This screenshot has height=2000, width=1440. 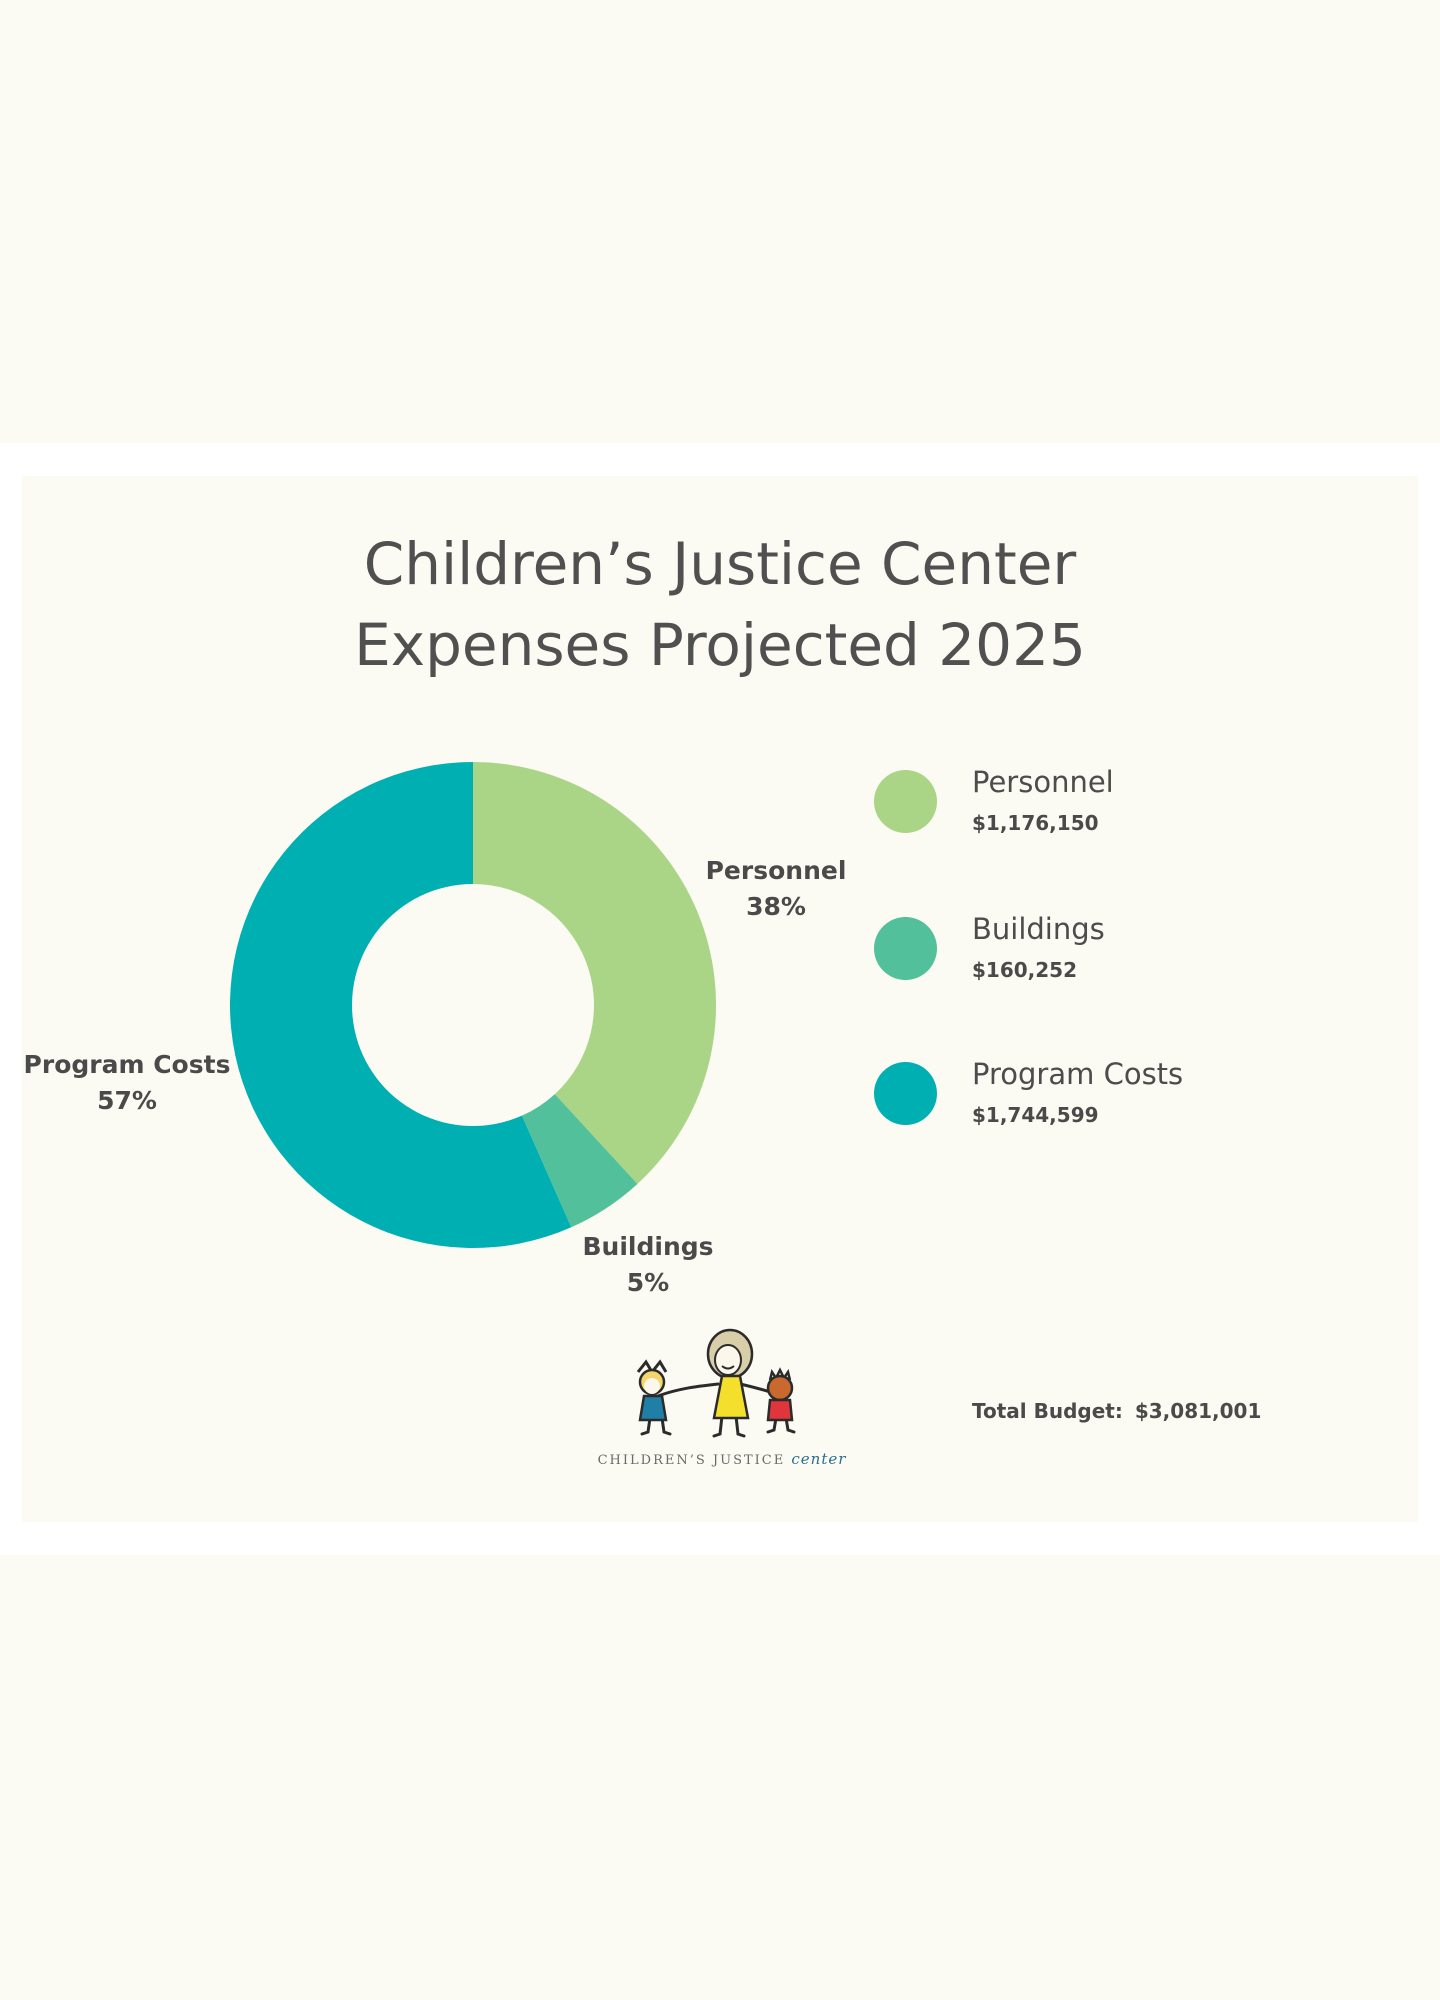 What do you see at coordinates (647, 1265) in the screenshot?
I see `slice-label-buildings: Buildings 5%` at bounding box center [647, 1265].